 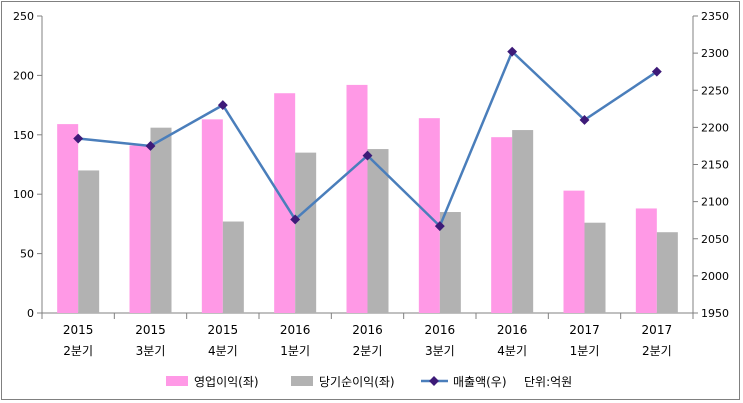 I want to click on y-right-tick-label: 2350, so click(x=715, y=16).